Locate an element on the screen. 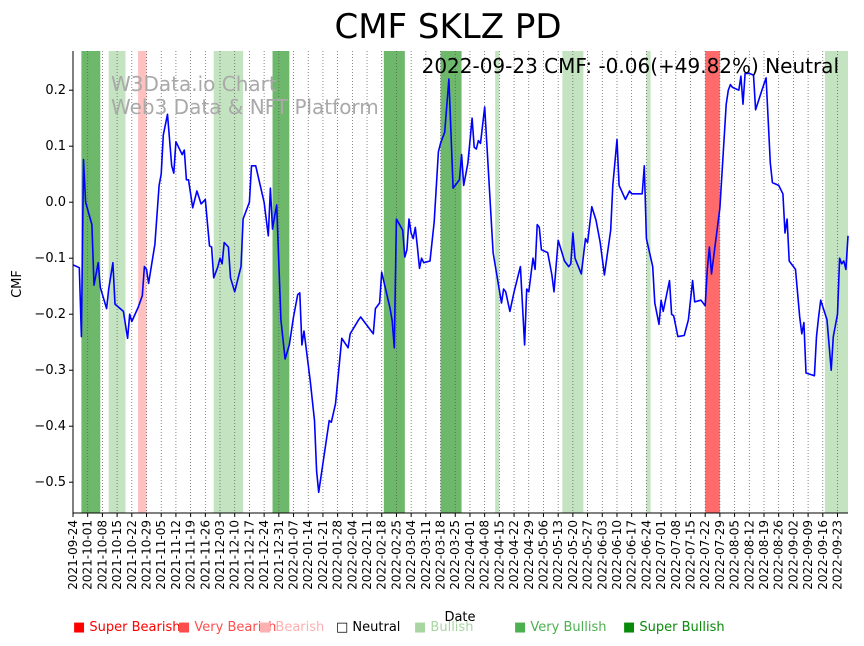 This screenshot has height=646, width=864. x-tick-label-26: 2022-03-25 is located at coordinates (455, 555).